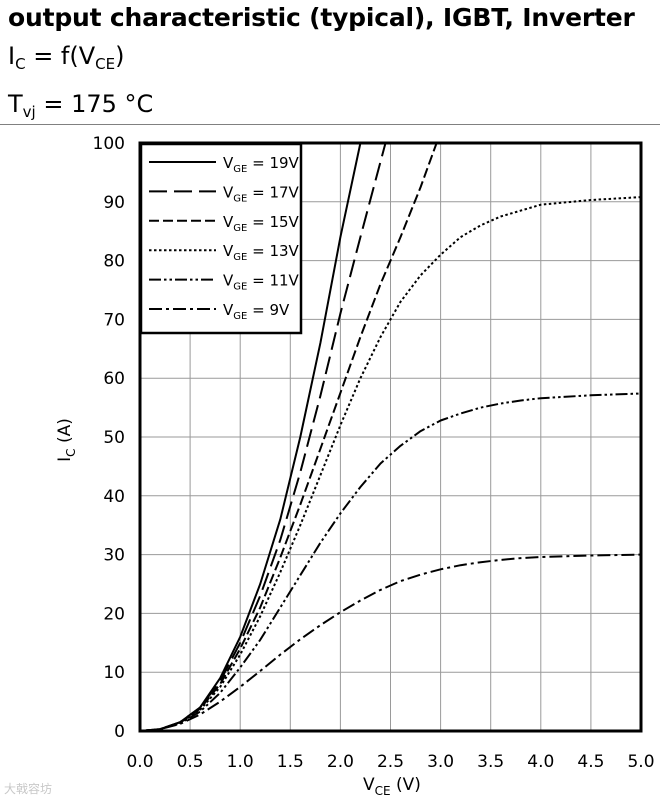  Describe the element at coordinates (114, 262) in the screenshot. I see `y-tick-label: 80` at that location.